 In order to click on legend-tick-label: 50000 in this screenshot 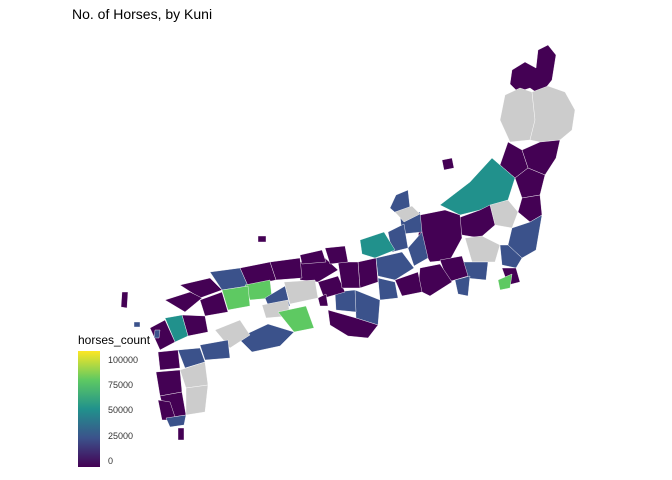, I will do `click(121, 410)`.